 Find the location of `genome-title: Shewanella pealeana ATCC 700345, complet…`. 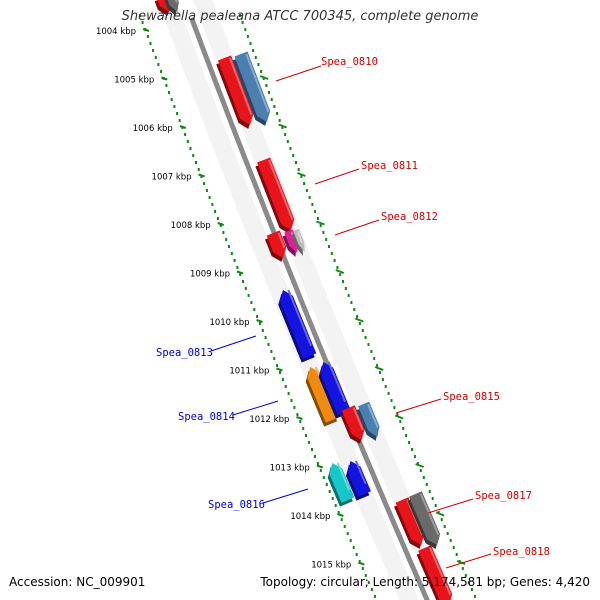

genome-title: Shewanella pealeana ATCC 700345, complet… is located at coordinates (300, 16).